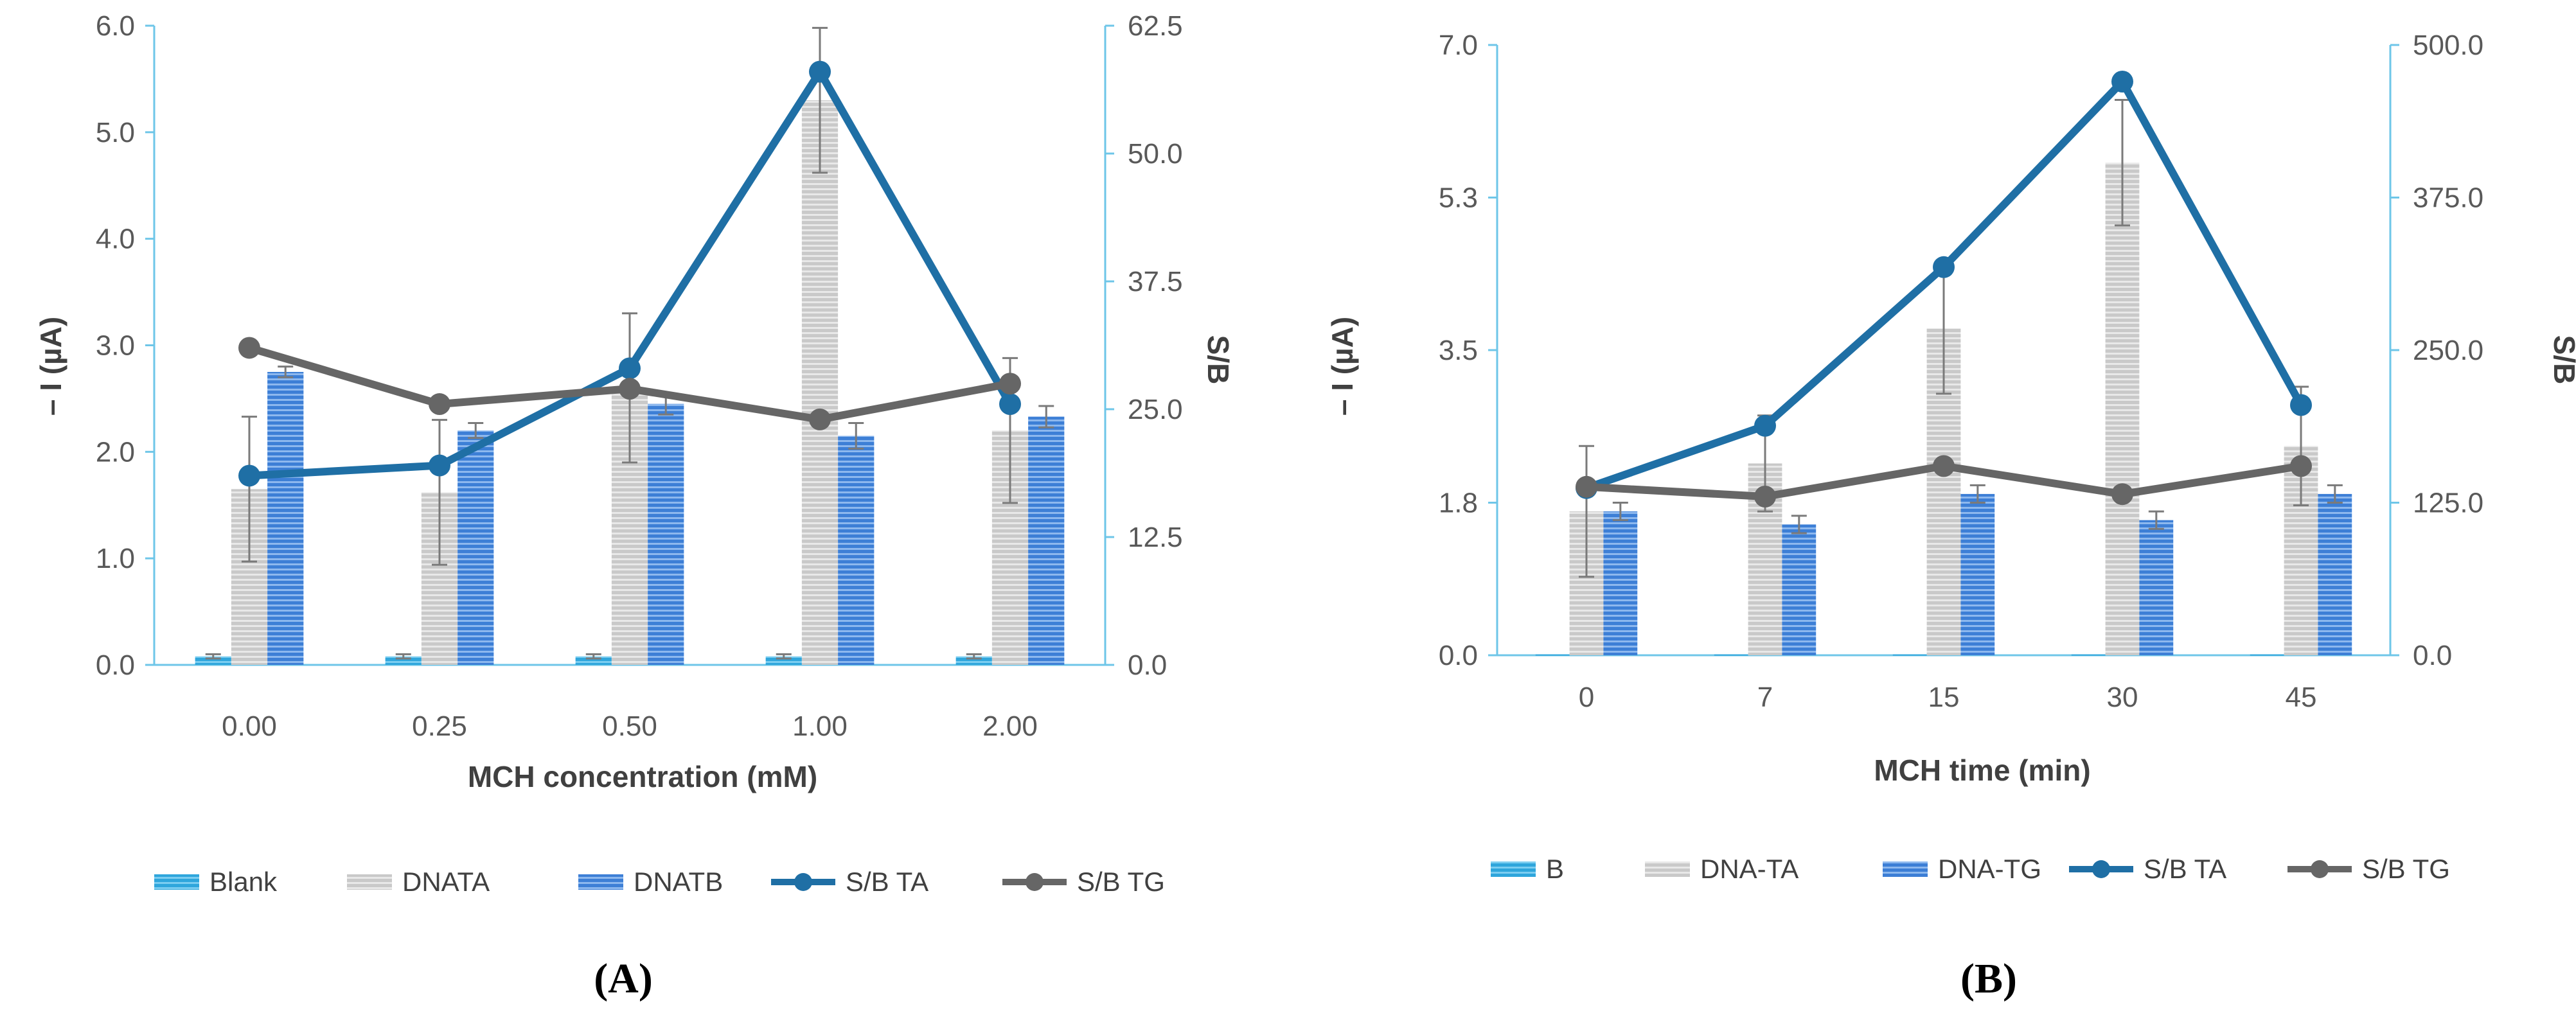 Image resolution: width=2576 pixels, height=1015 pixels. I want to click on left-tick-label: 5.3, so click(1459, 198).